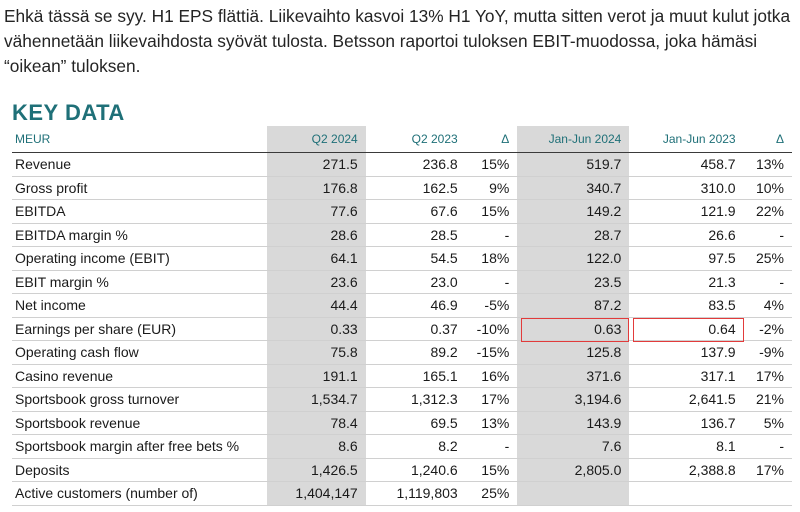  I want to click on jan-jun-2024-value: 371.6, so click(573, 376).